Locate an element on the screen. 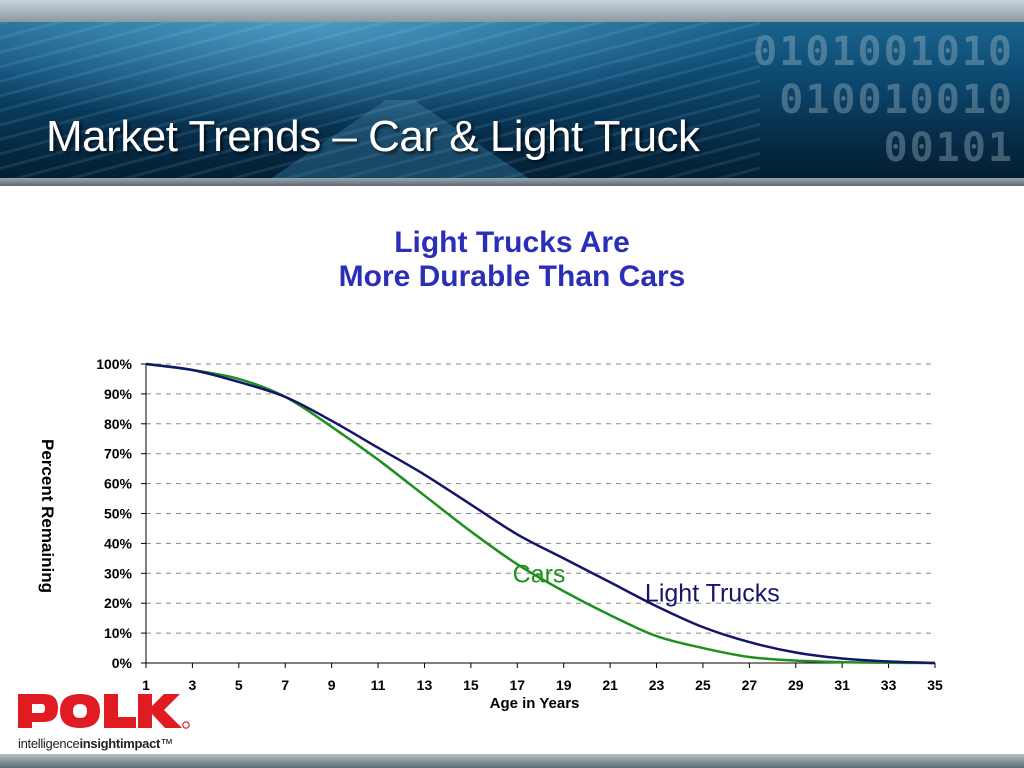 The image size is (1024, 768). x-tick-label: 1 is located at coordinates (146, 685).